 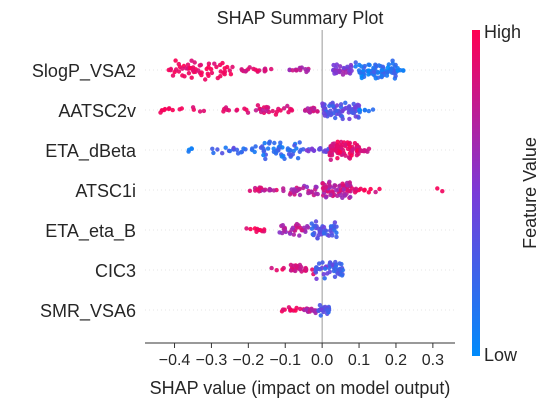 What do you see at coordinates (322, 360) in the screenshot?
I see `x-tick-label: 0.0` at bounding box center [322, 360].